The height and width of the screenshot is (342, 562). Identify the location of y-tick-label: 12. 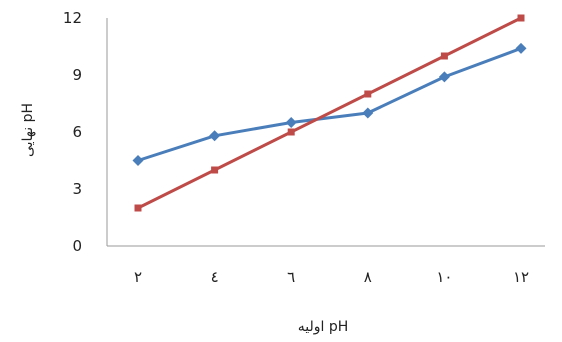
(72, 18).